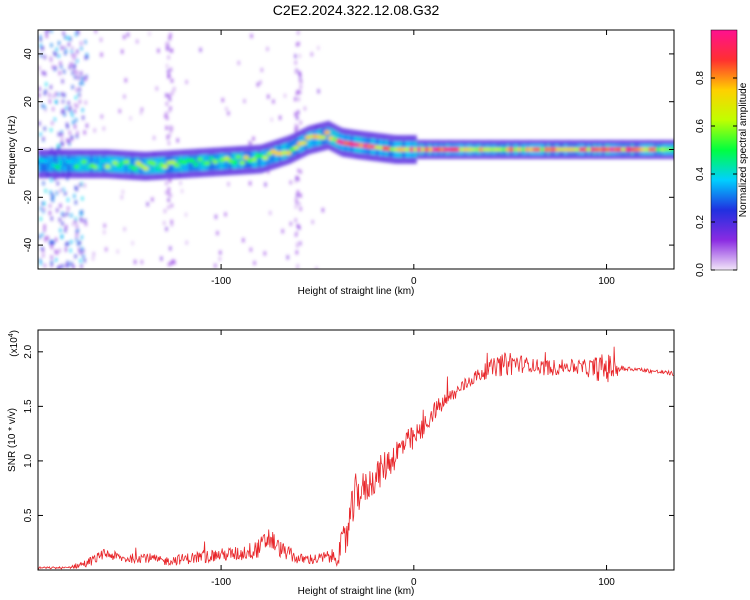 Image resolution: width=750 pixels, height=600 pixels. Describe the element at coordinates (743, 149) in the screenshot. I see `colorbar-label: Normalized spectral amplitude` at that location.